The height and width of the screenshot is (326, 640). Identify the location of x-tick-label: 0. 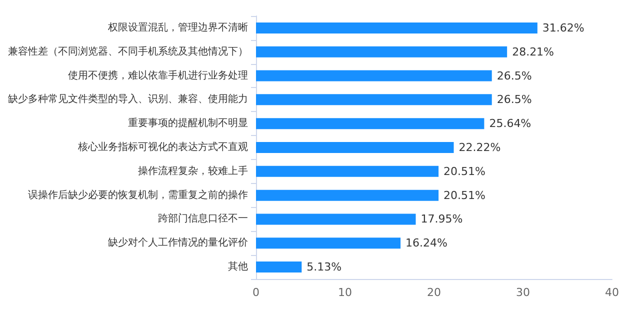
(256, 292).